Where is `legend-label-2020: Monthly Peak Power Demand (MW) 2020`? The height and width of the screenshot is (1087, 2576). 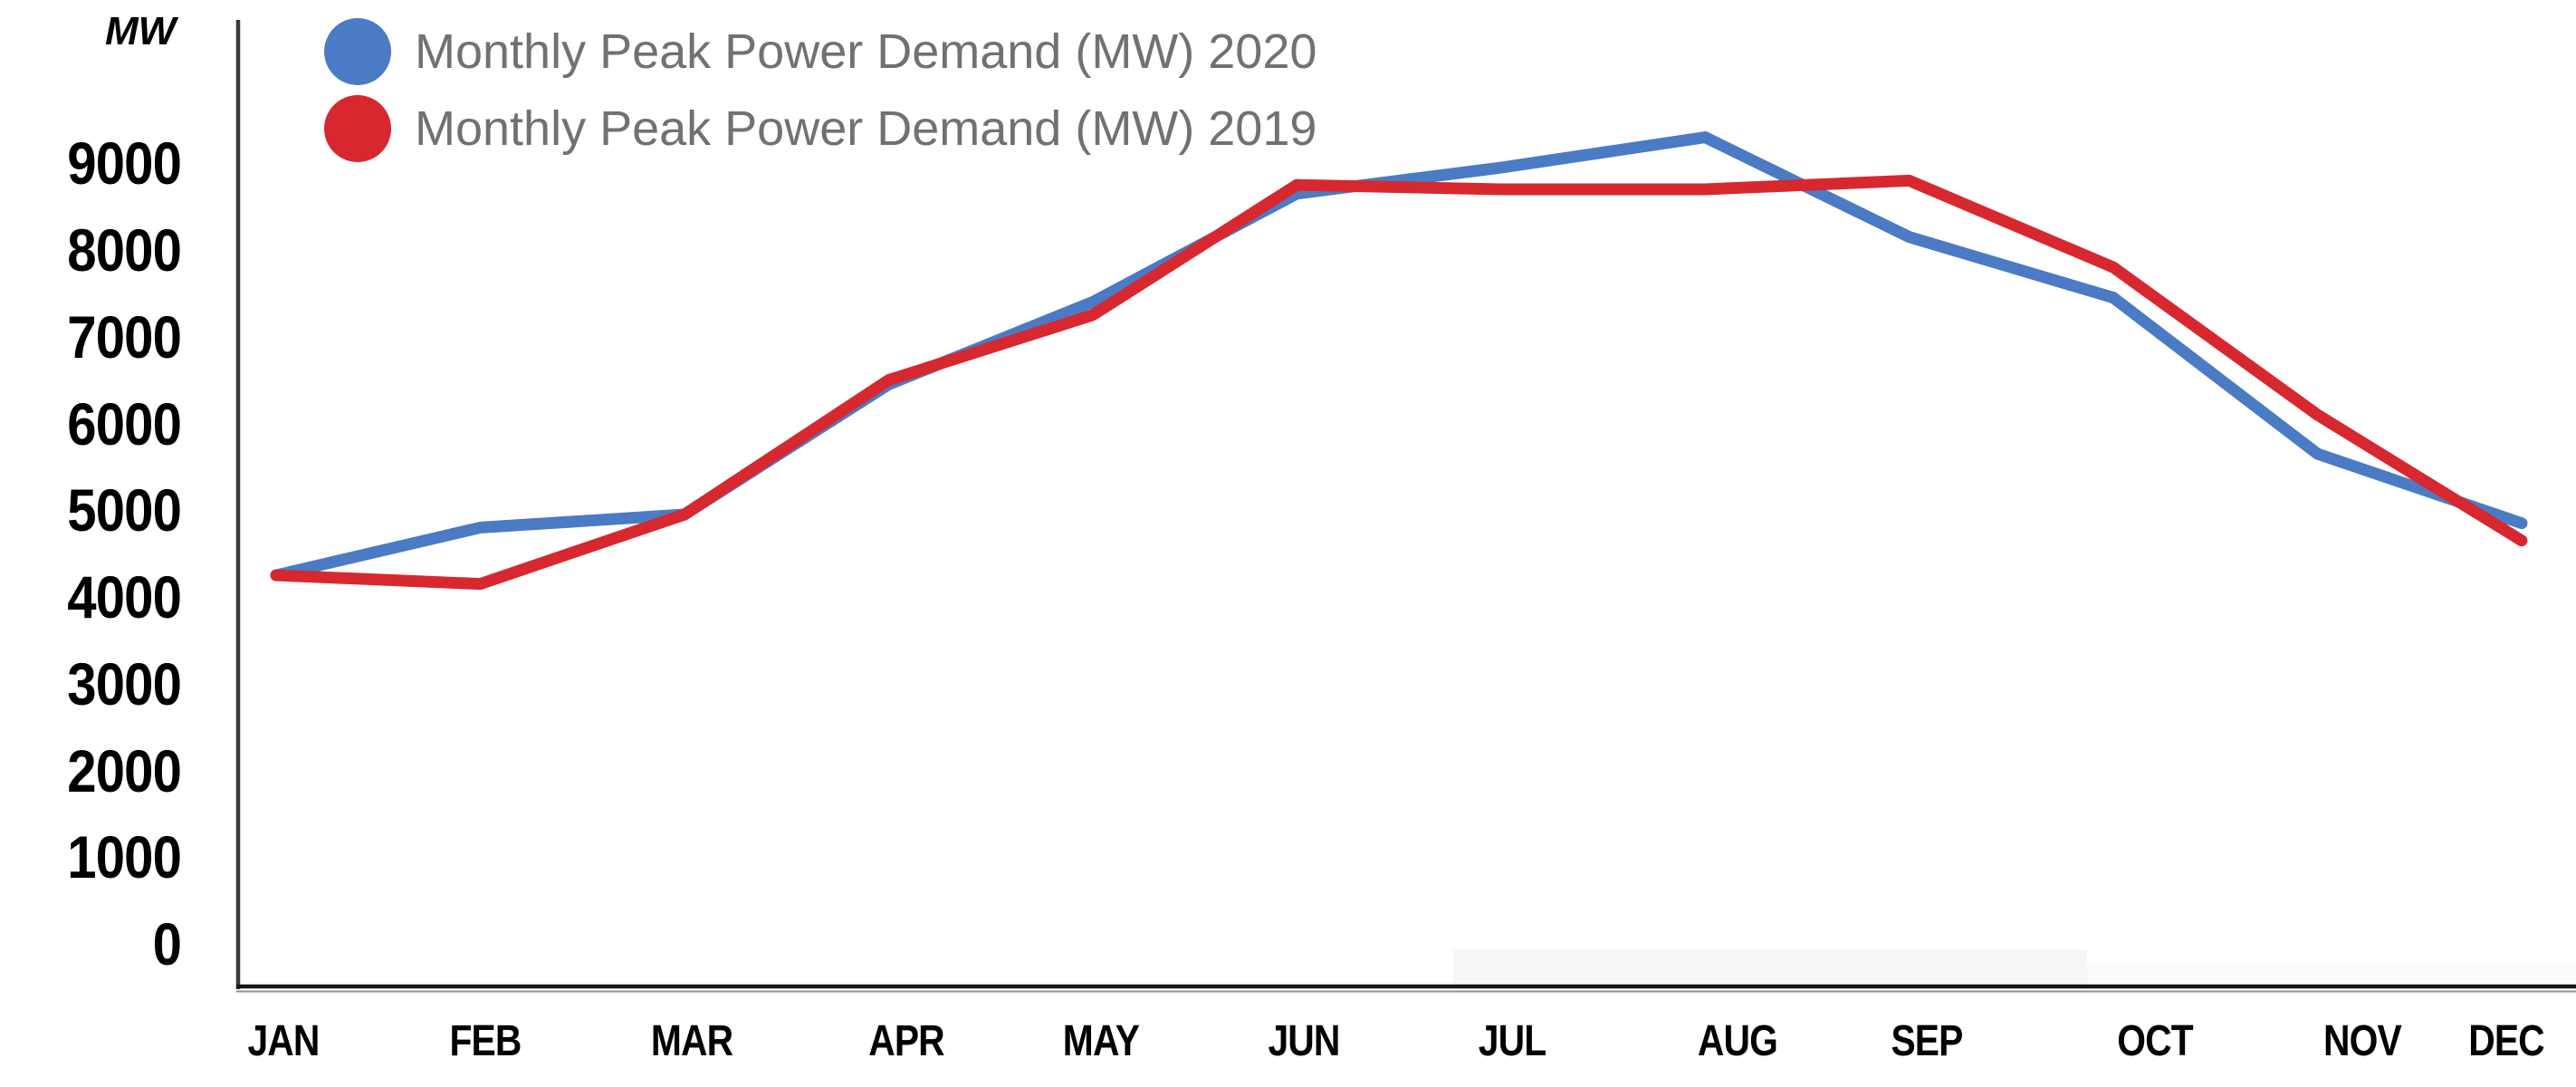
legend-label-2020: Monthly Peak Power Demand (MW) 2020 is located at coordinates (866, 51).